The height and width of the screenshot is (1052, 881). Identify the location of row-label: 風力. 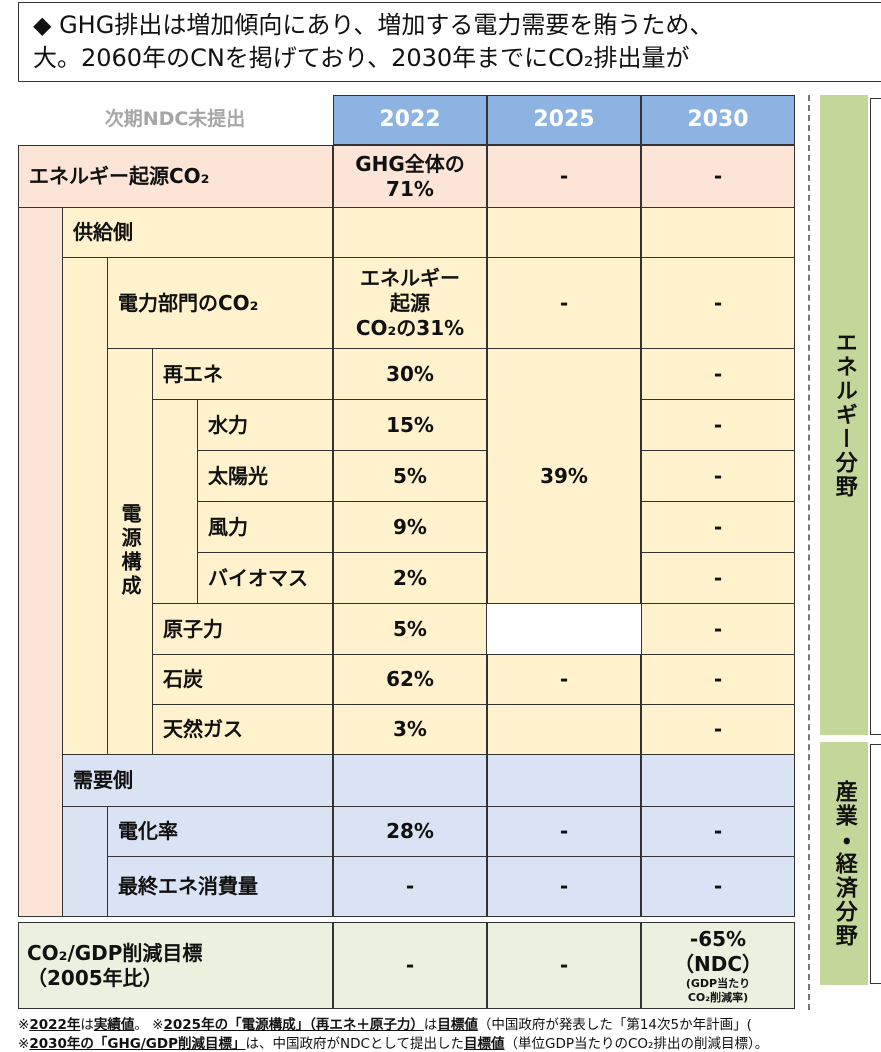
(265, 527).